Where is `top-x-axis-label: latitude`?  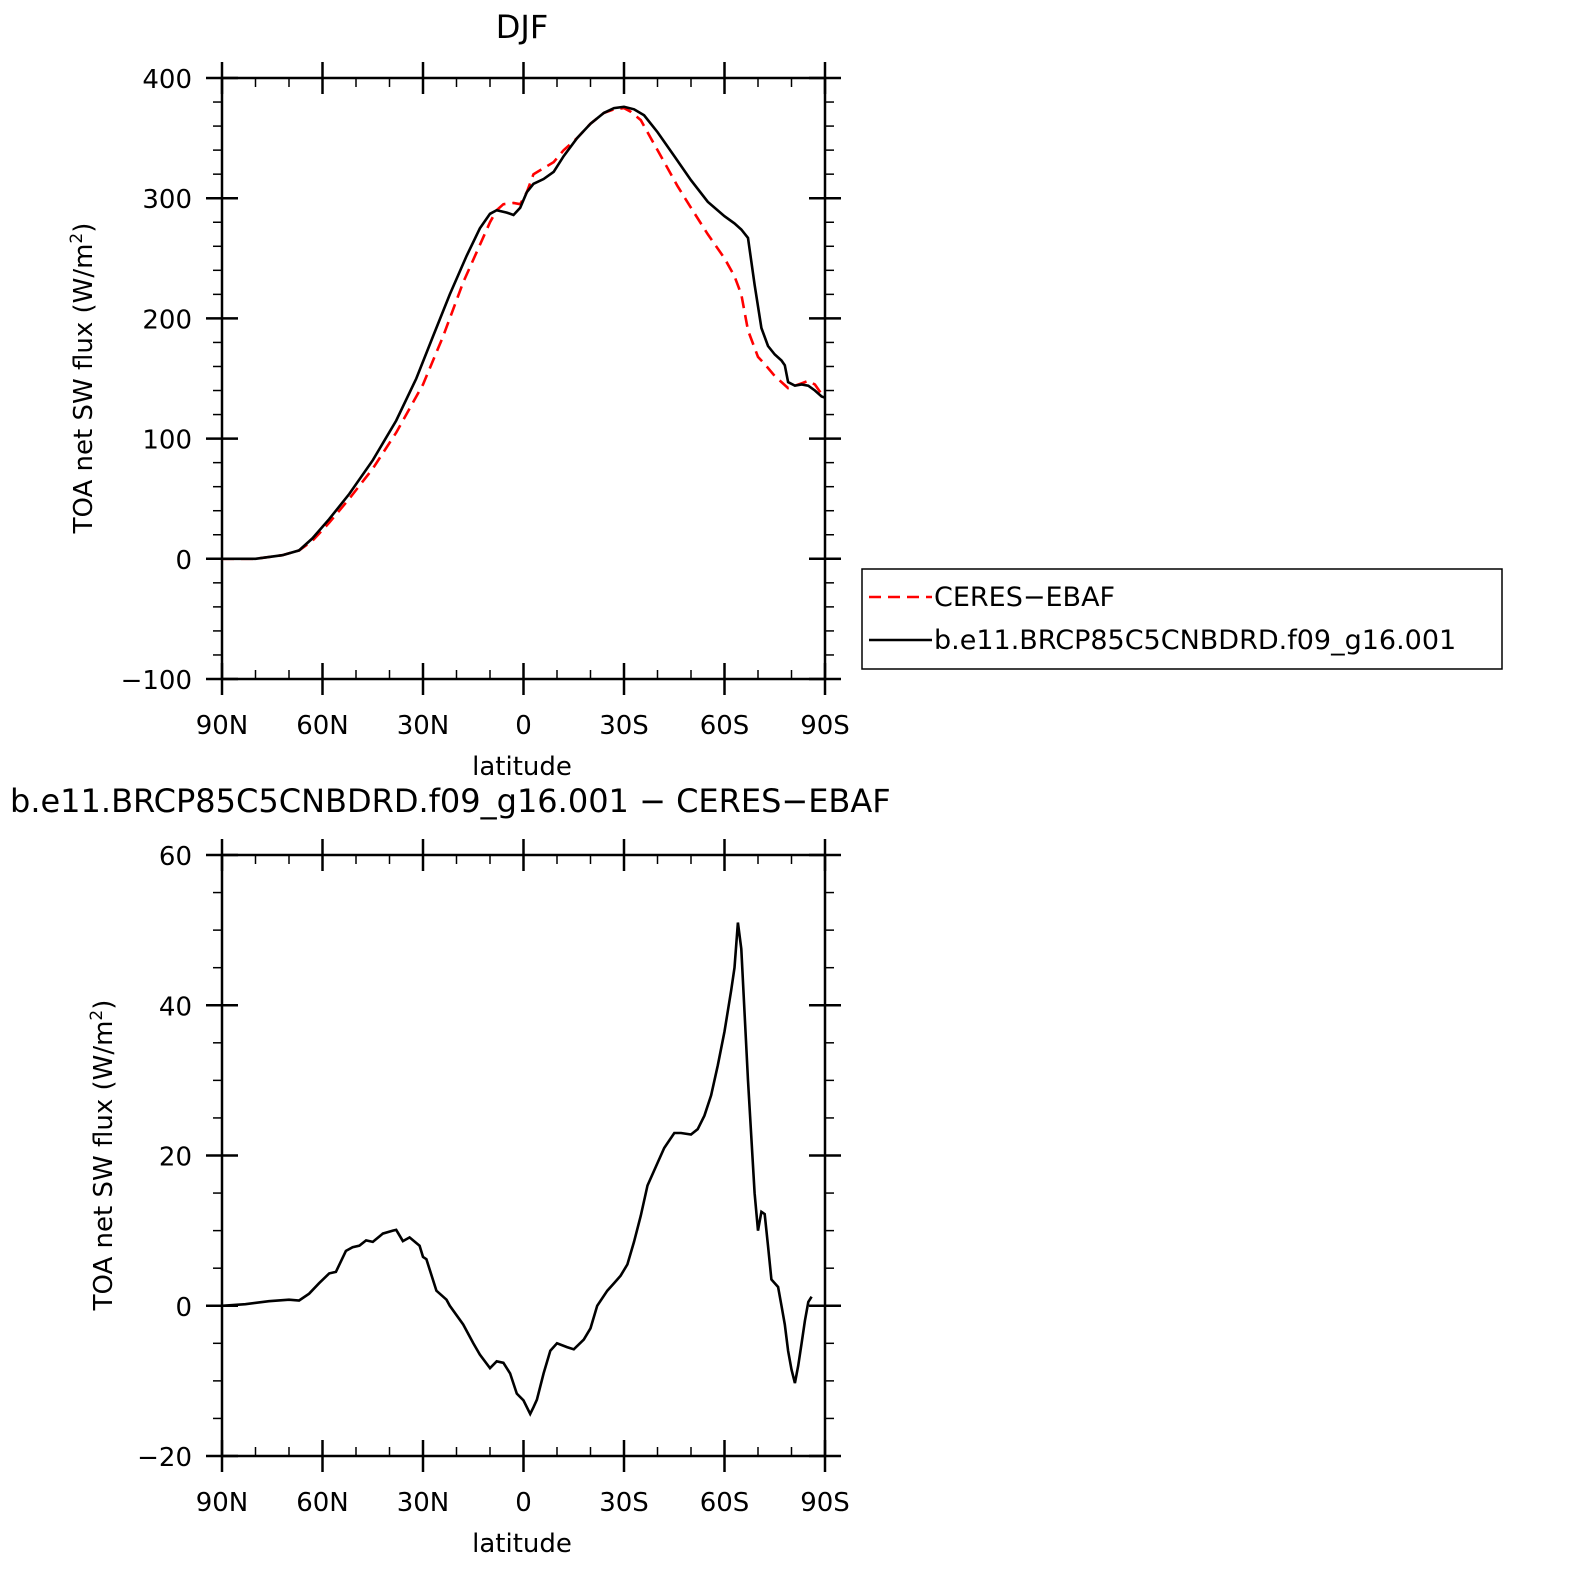
top-x-axis-label: latitude is located at coordinates (522, 767).